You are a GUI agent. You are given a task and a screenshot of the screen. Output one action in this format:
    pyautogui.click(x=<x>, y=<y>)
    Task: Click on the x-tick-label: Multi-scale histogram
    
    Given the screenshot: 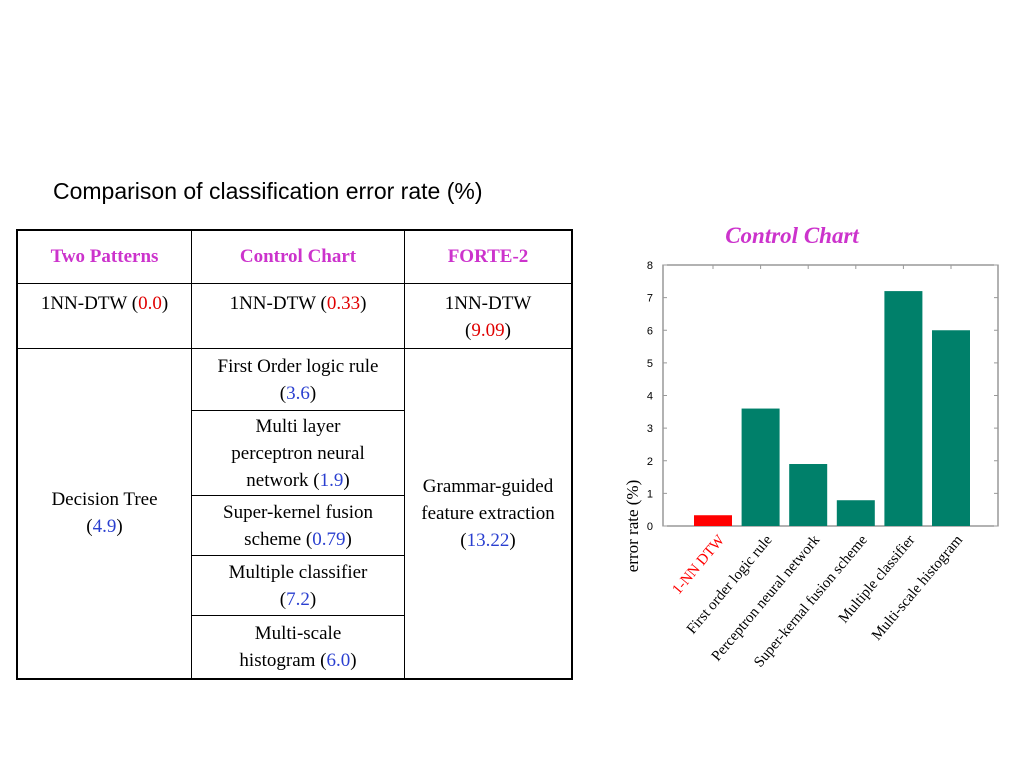 What is the action you would take?
    pyautogui.click(x=917, y=588)
    